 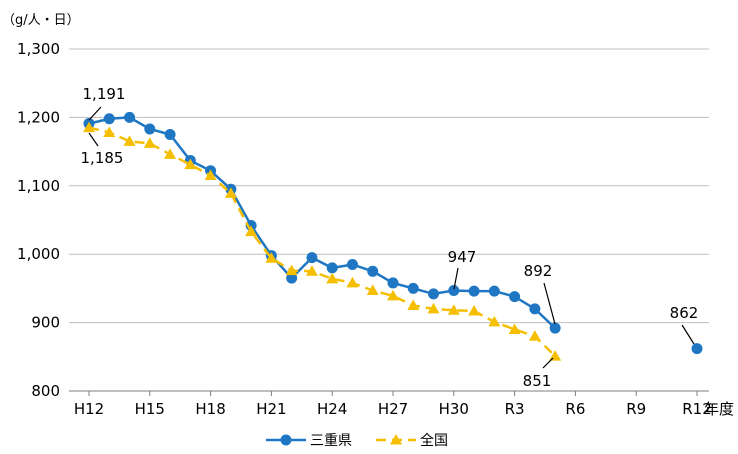 I want to click on legend-marker-national, so click(x=396, y=439).